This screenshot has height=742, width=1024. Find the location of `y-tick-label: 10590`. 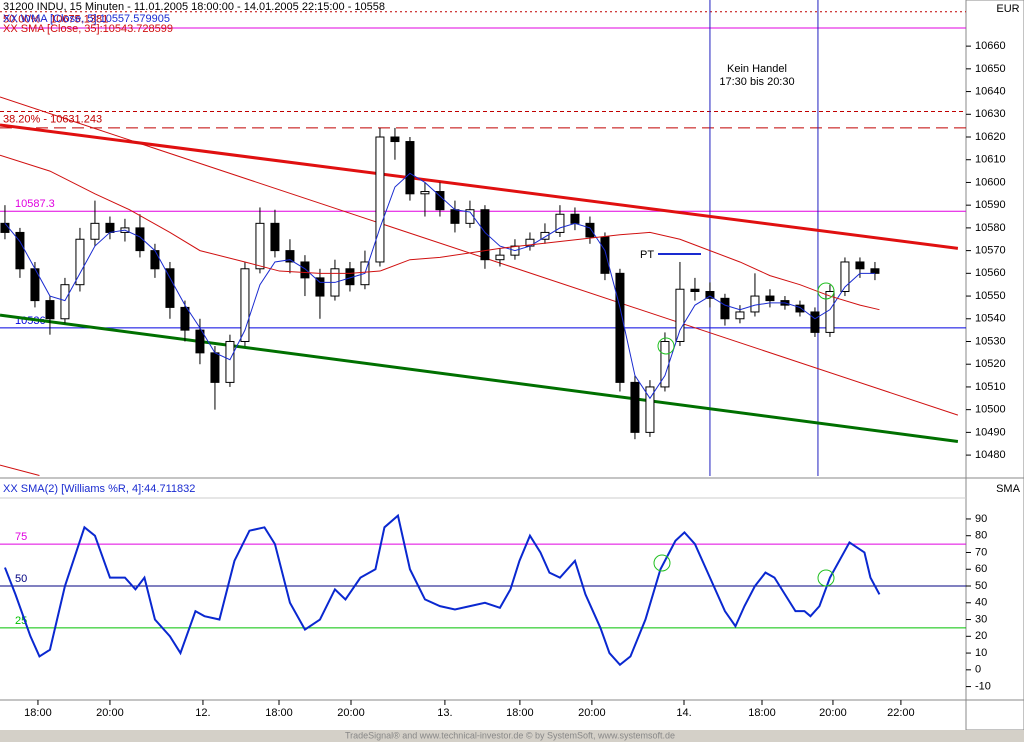

y-tick-label: 10590 is located at coordinates (990, 205).